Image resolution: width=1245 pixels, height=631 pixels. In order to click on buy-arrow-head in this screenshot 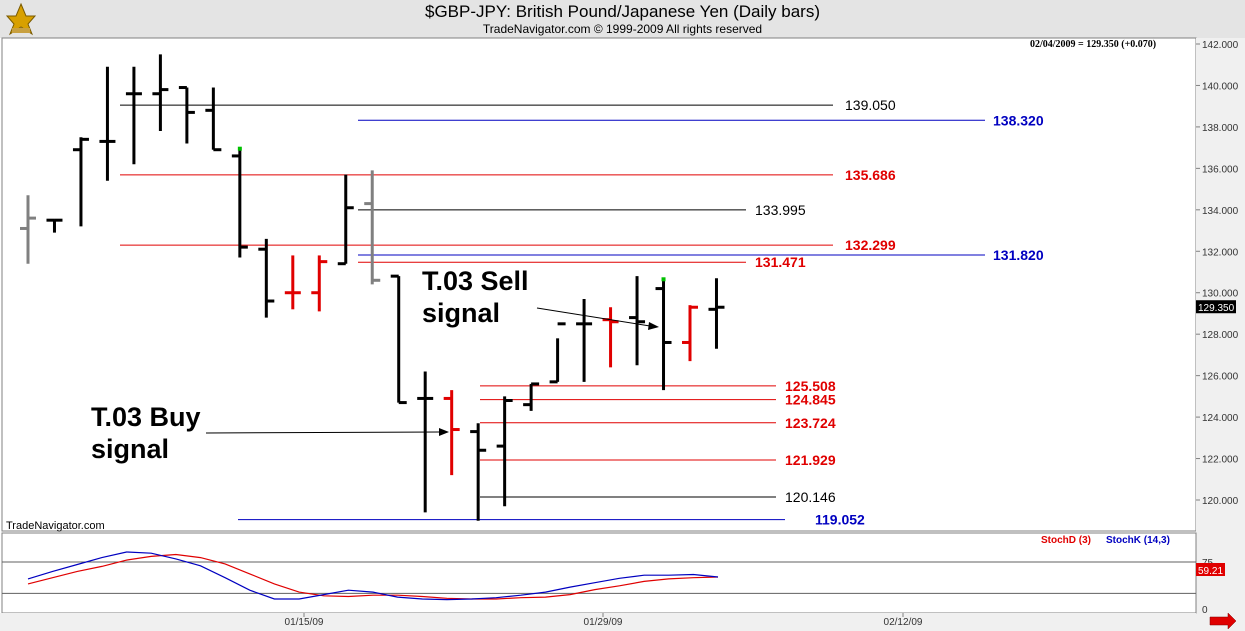, I will do `click(444, 432)`.